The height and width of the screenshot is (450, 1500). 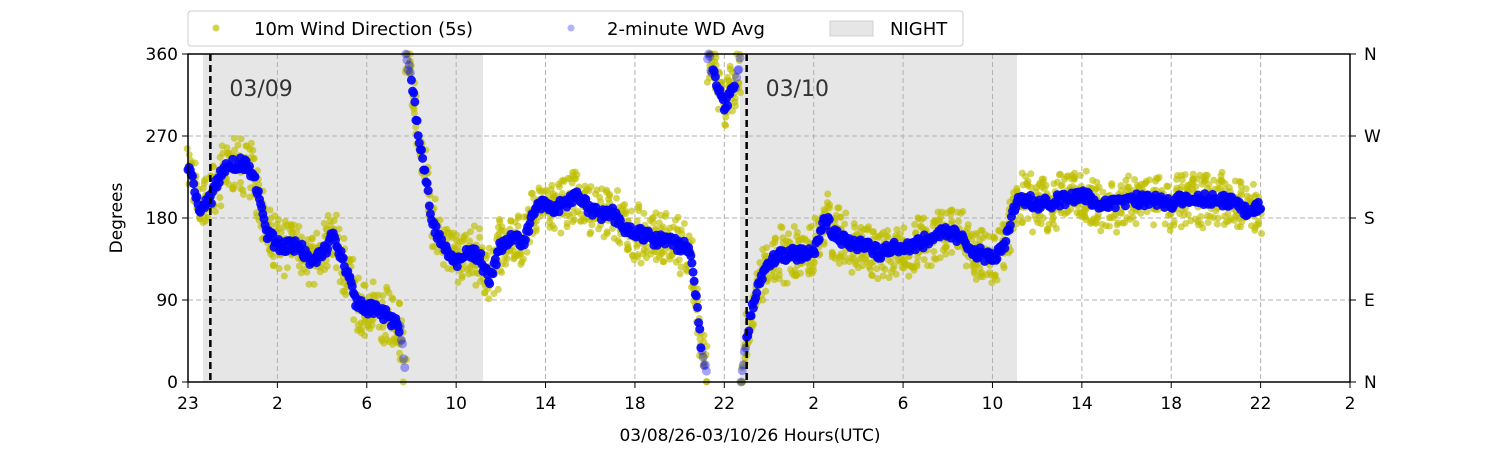 What do you see at coordinates (813, 404) in the screenshot?
I see `x-tick-label: 2` at bounding box center [813, 404].